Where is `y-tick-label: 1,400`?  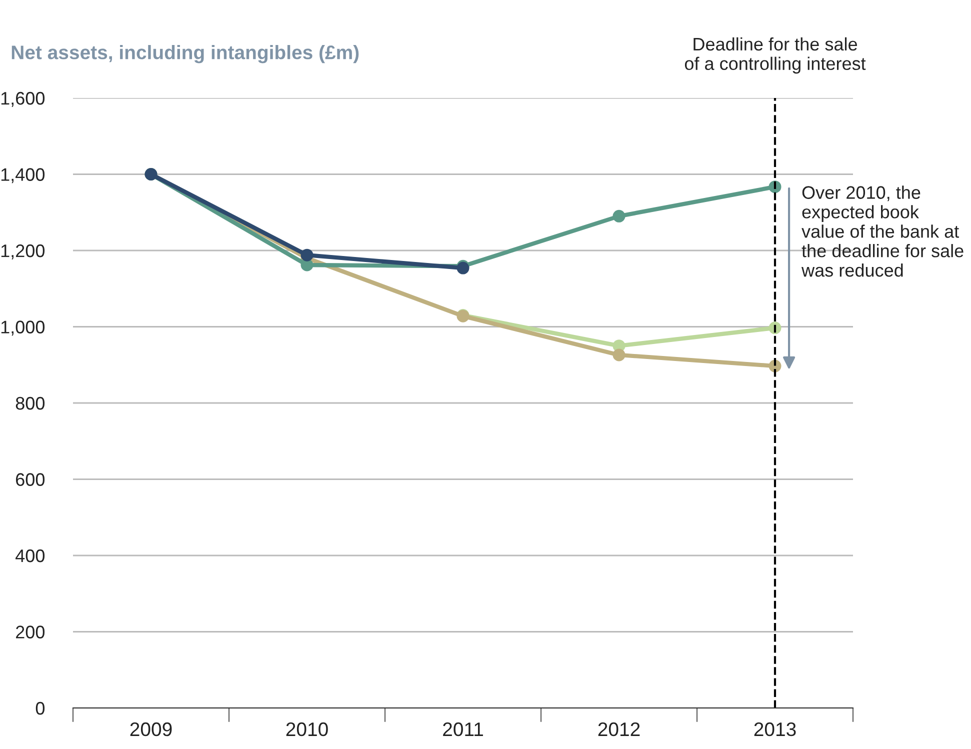
y-tick-label: 1,400 is located at coordinates (23, 176).